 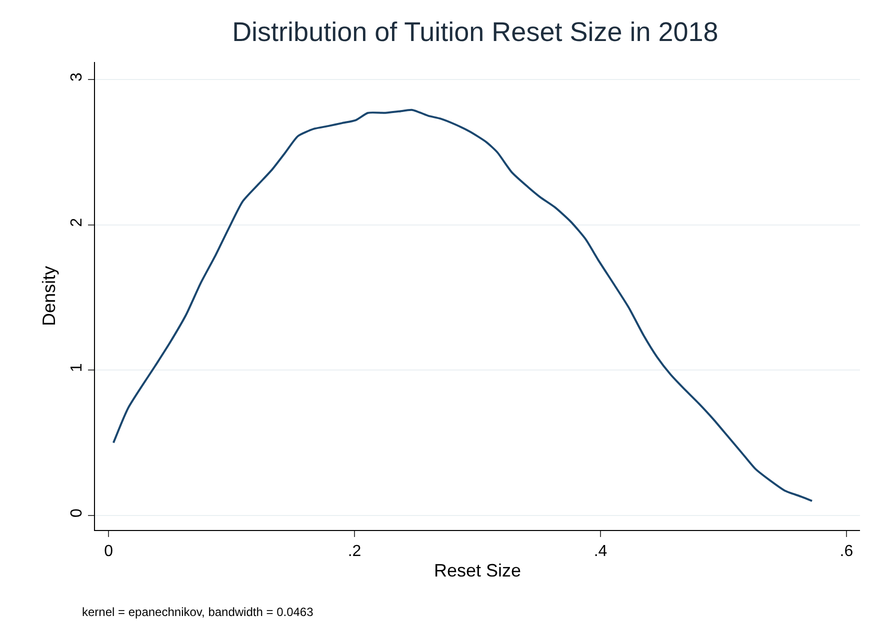 I want to click on y-tick-label: 3, so click(x=77, y=77).